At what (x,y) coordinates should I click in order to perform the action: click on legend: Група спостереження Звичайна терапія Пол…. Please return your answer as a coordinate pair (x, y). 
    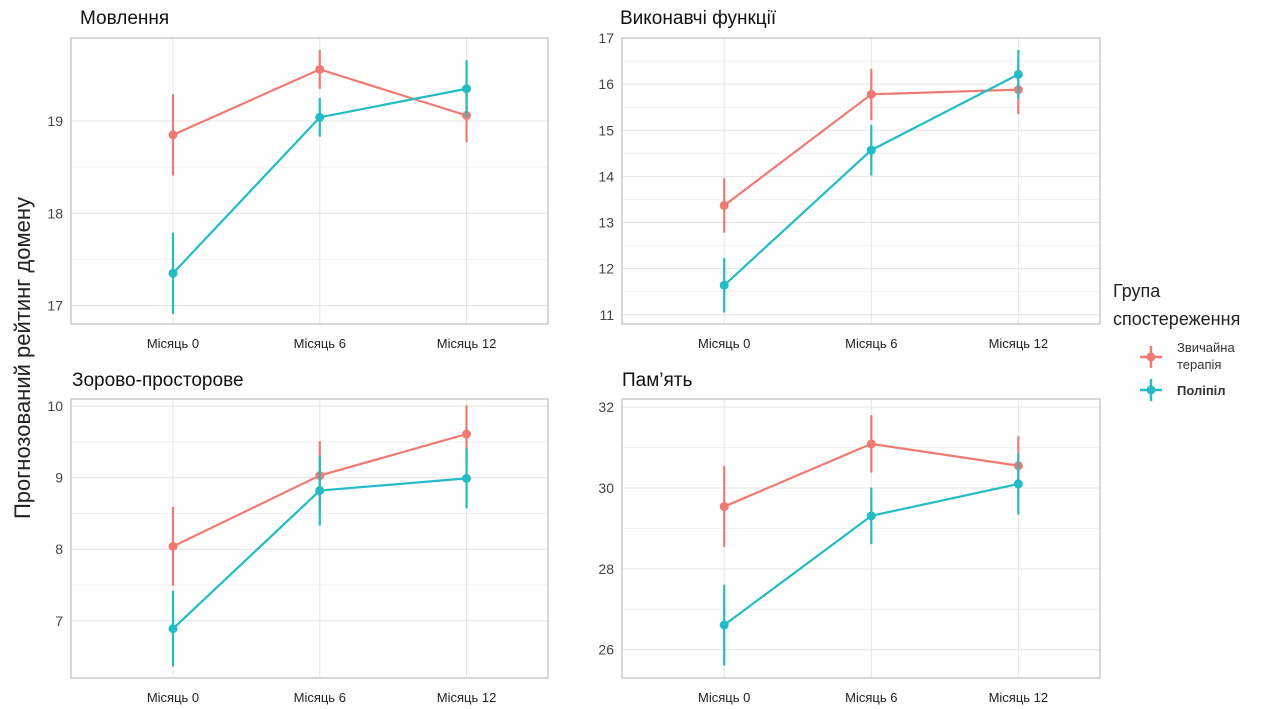
    Looking at the image, I should click on (1176, 341).